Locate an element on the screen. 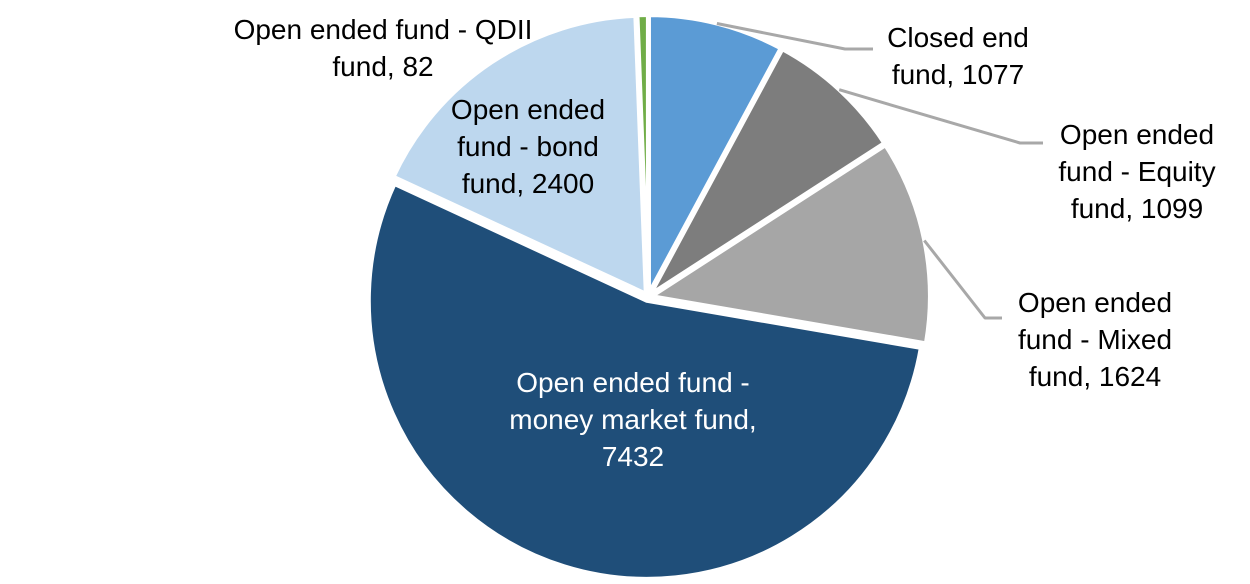 This screenshot has height=584, width=1250. pie-slice-open-ended-fund-bond-fund is located at coordinates (519, 154).